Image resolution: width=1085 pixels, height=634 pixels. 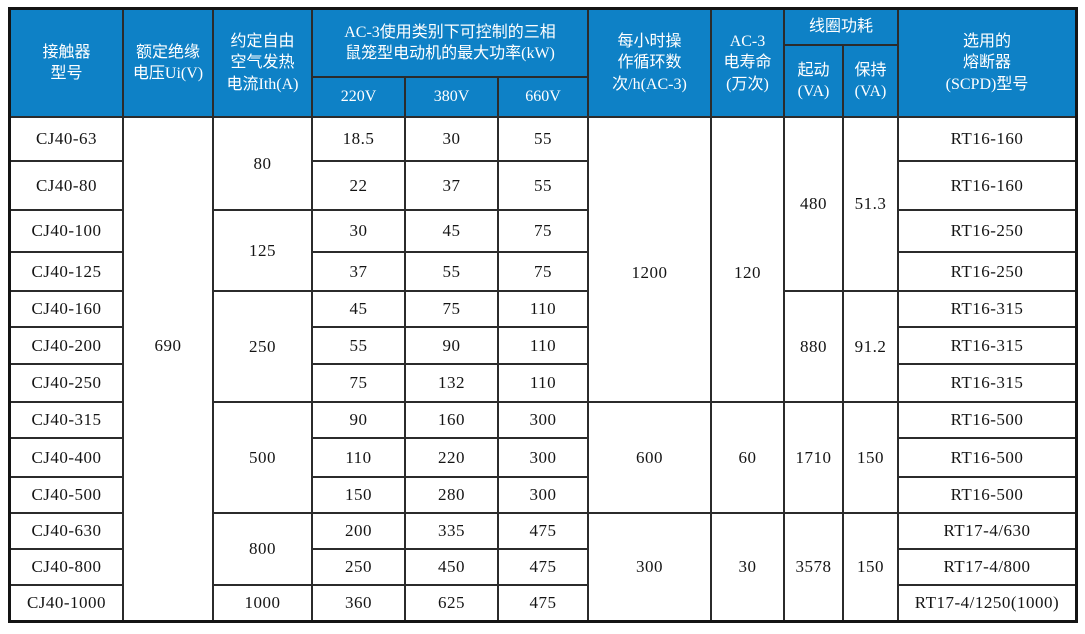 I want to click on life-merged-cell: 120, so click(x=747, y=259).